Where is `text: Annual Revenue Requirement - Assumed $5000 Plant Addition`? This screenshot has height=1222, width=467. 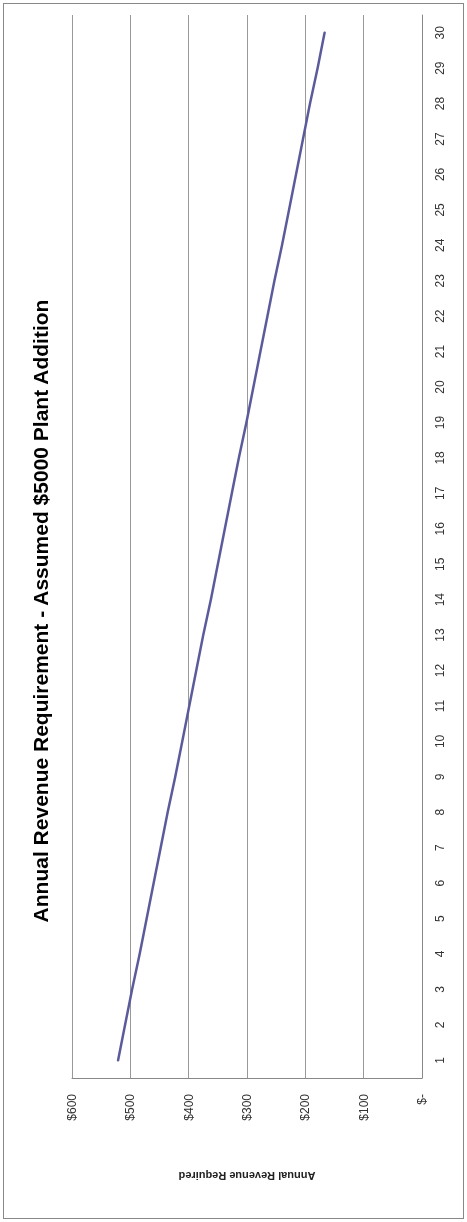
text: Annual Revenue Requirement - Assumed $5000 Plant Addition is located at coordinates (40, 611).